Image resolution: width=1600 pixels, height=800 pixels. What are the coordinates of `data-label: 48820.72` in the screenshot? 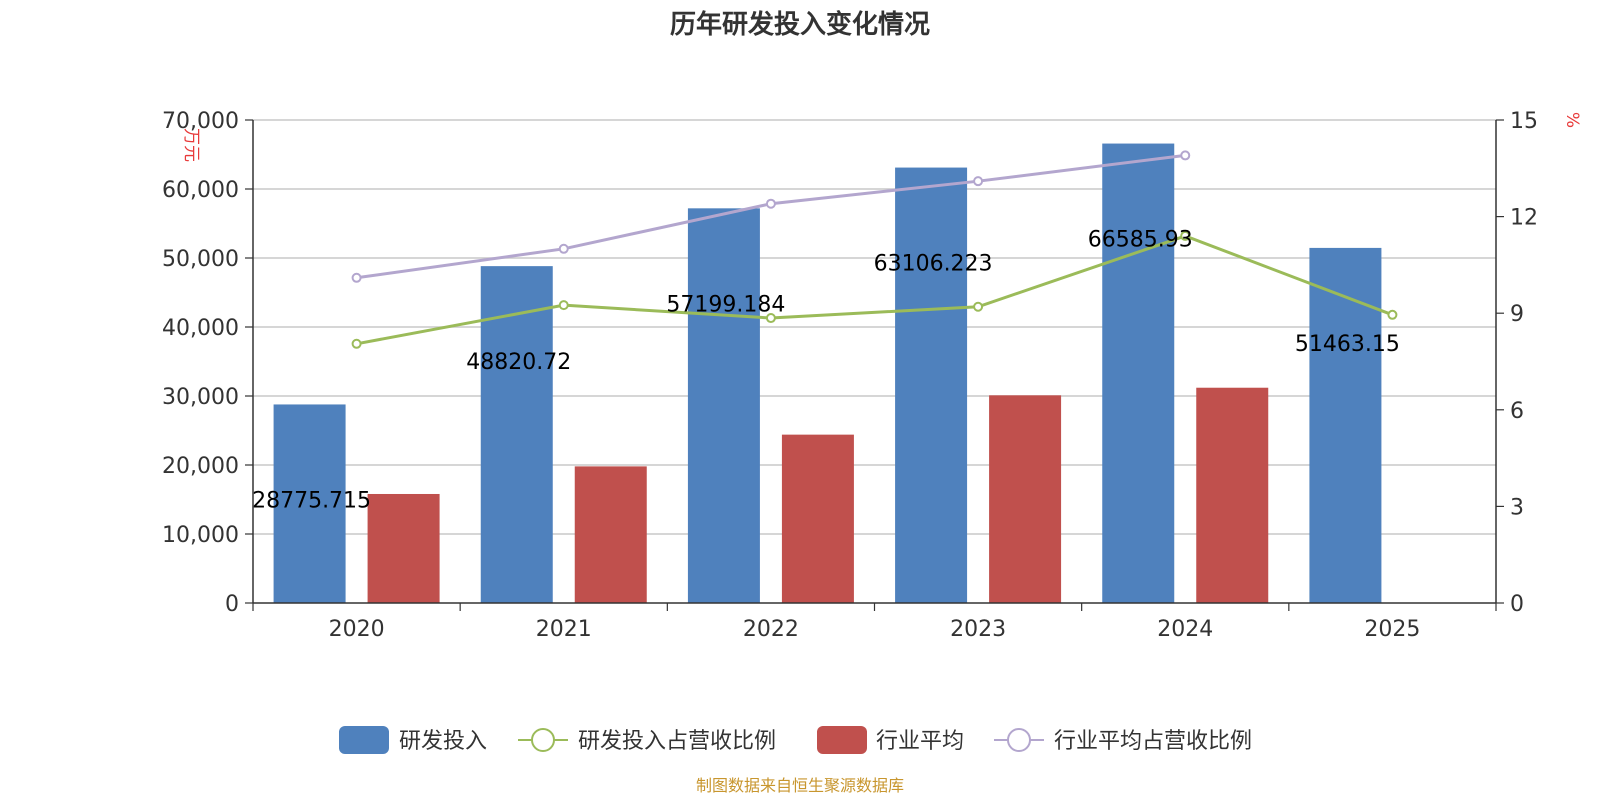 It's located at (518, 362).